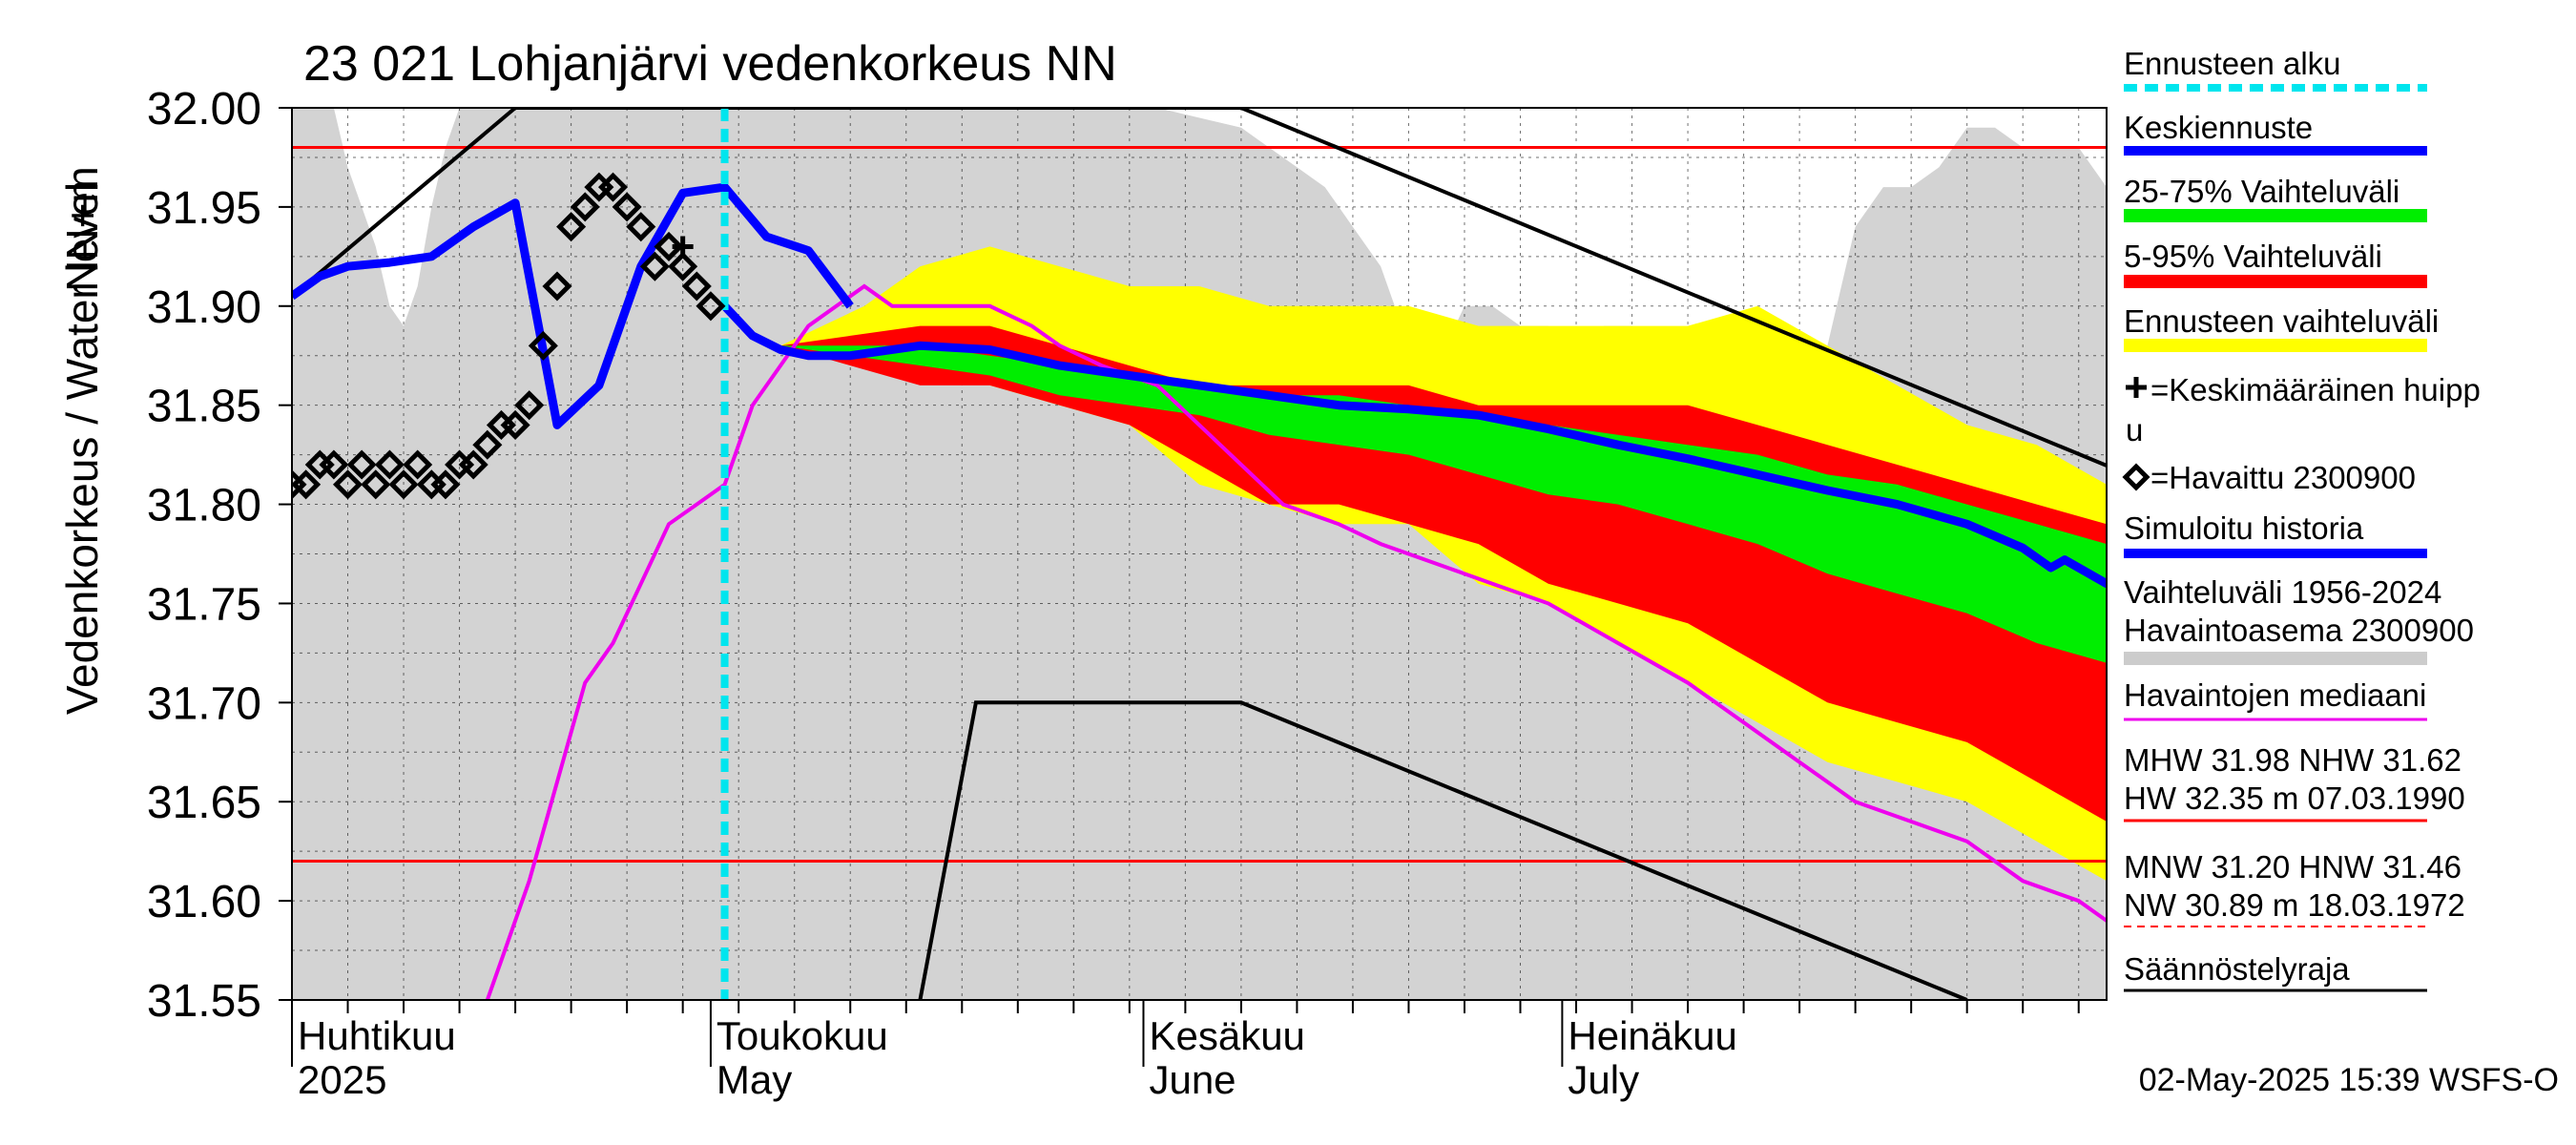  Describe the element at coordinates (82, 448) in the screenshot. I see `y-axis-label: Vedenkorkeus / Water level` at that location.